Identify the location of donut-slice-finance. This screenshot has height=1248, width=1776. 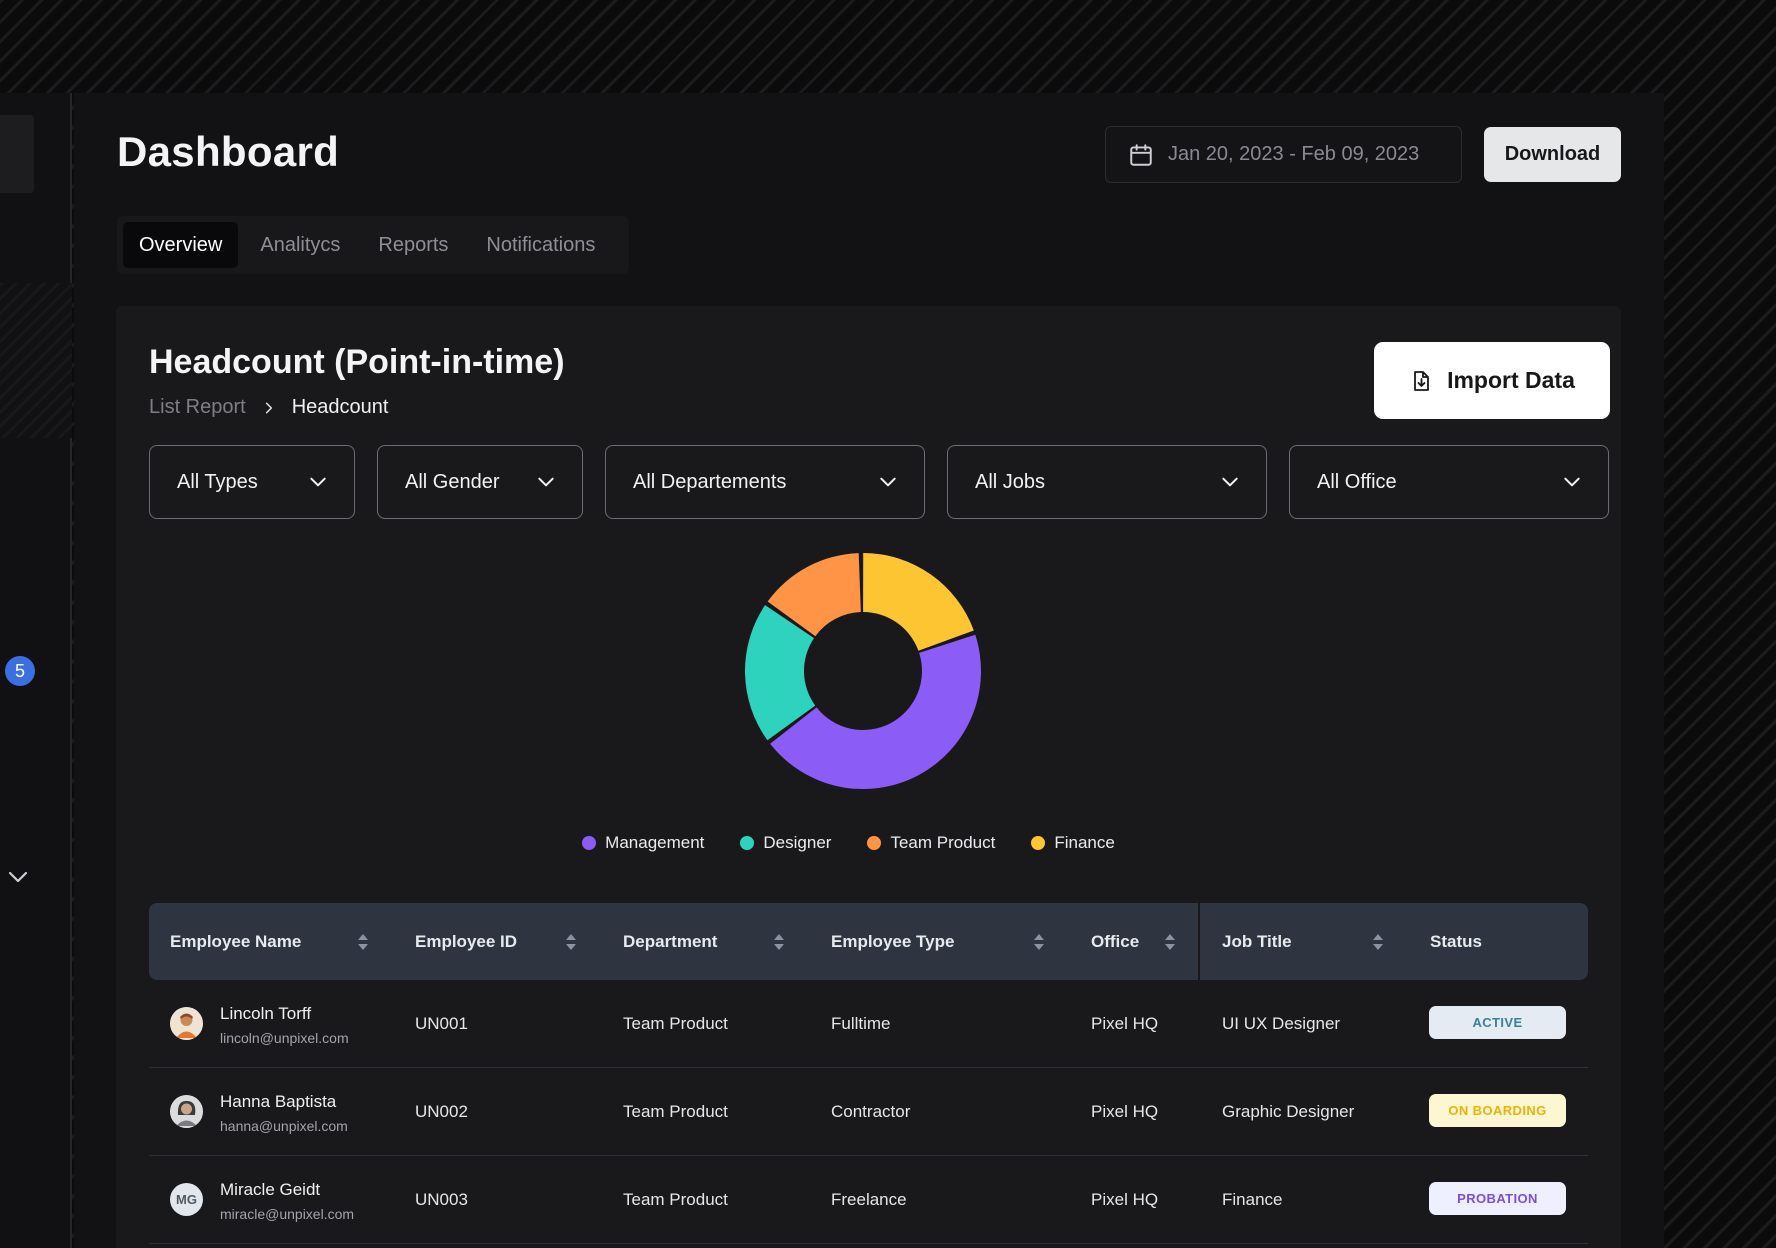
(918, 602).